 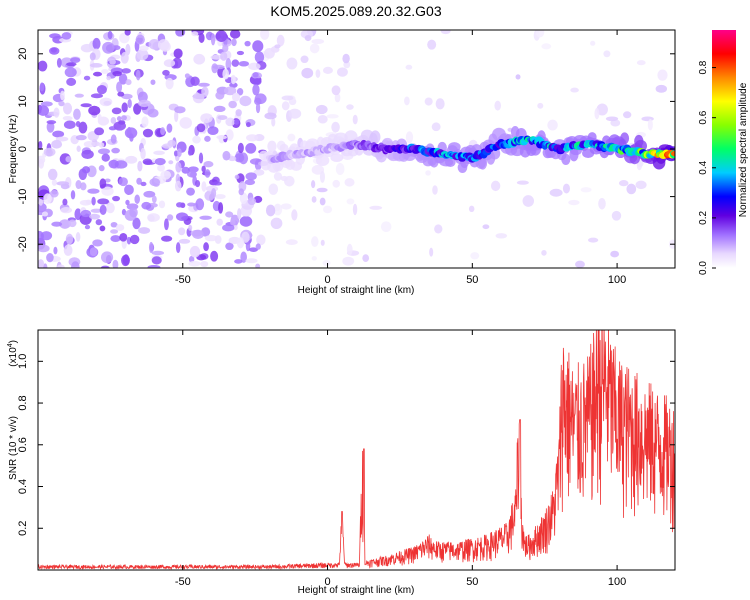 I want to click on snr-scale-close: ), so click(x=13, y=341).